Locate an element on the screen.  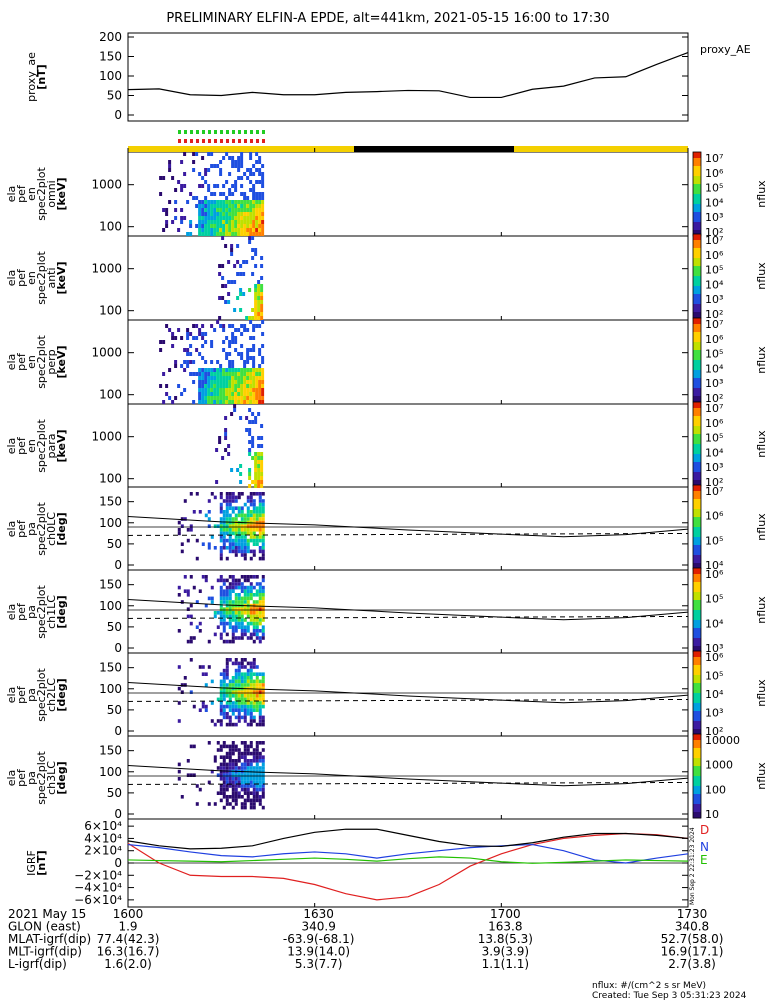
axis-label-line: ch0LC is located at coordinates (51, 529).